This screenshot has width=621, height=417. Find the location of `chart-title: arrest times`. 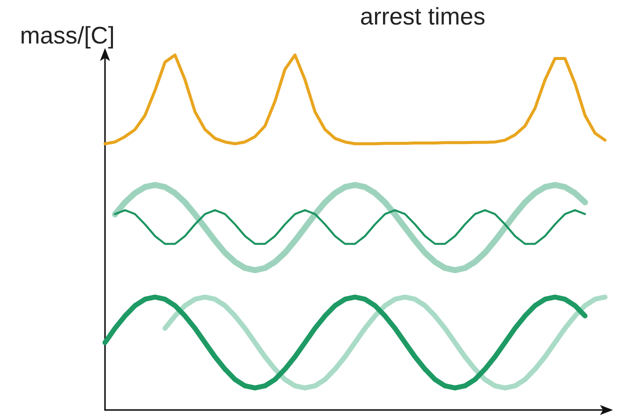

chart-title: arrest times is located at coordinates (423, 17).